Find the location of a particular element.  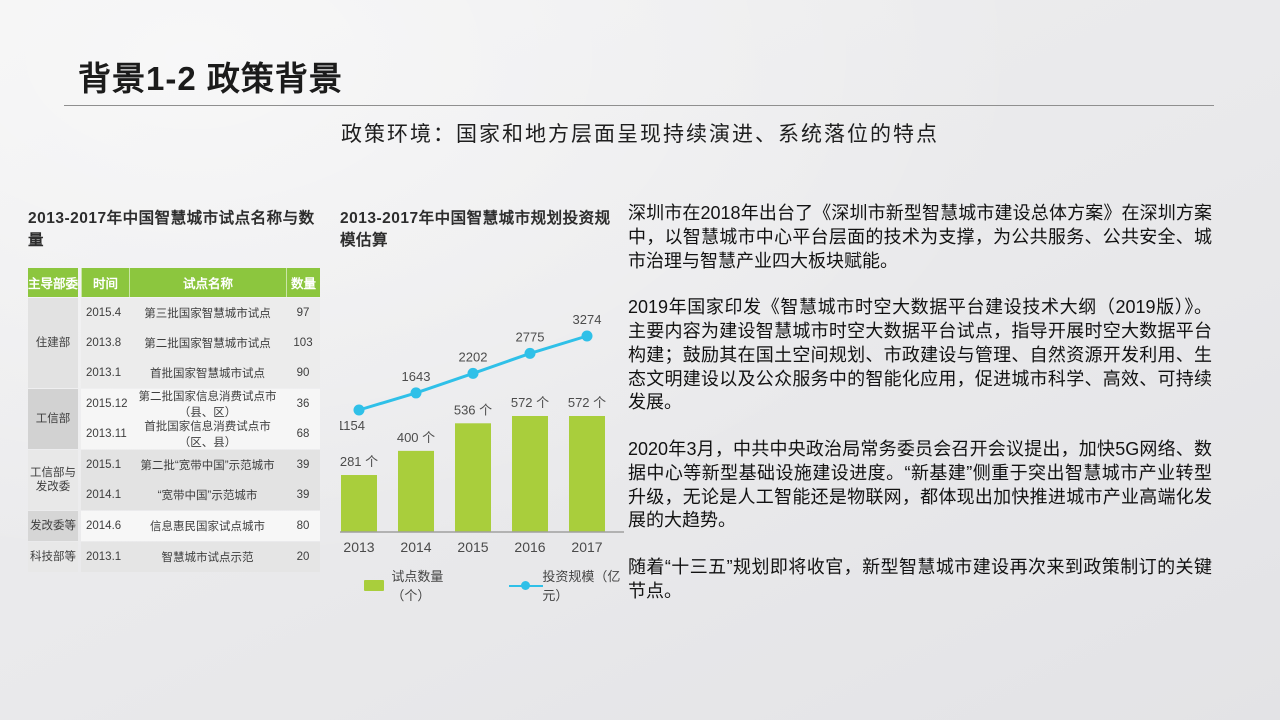

bar-value-label: 281 个 is located at coordinates (359, 461).